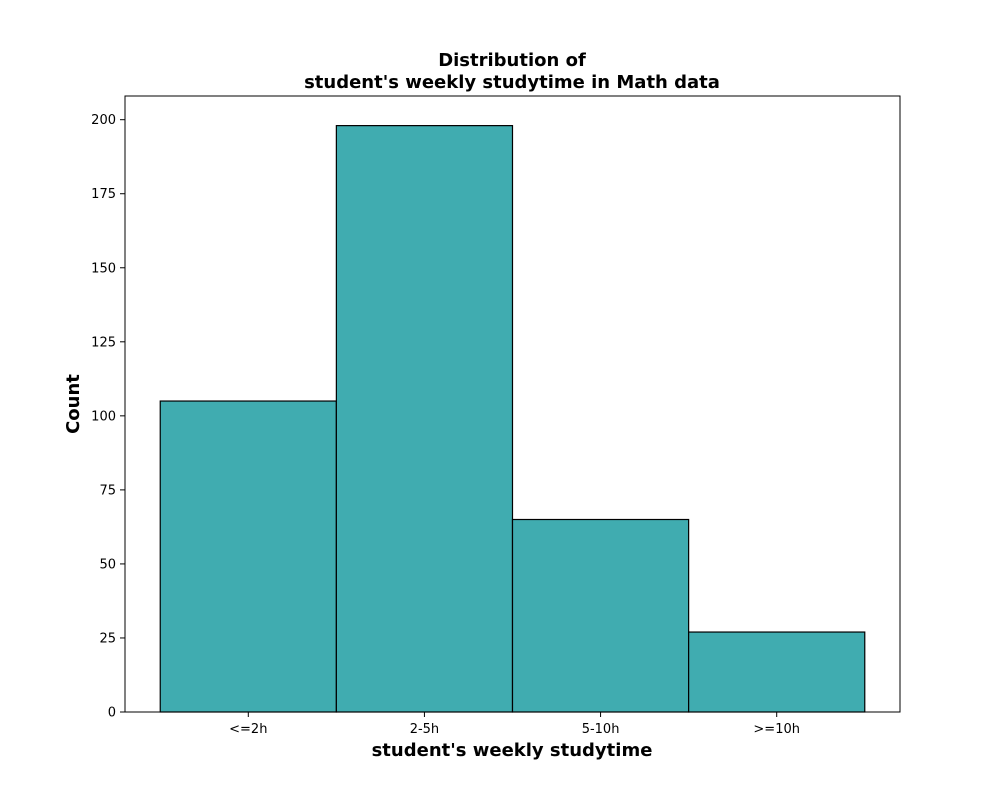 Image resolution: width=1000 pixels, height=800 pixels. Describe the element at coordinates (73, 404) in the screenshot. I see `y-axis-label: Count` at that location.